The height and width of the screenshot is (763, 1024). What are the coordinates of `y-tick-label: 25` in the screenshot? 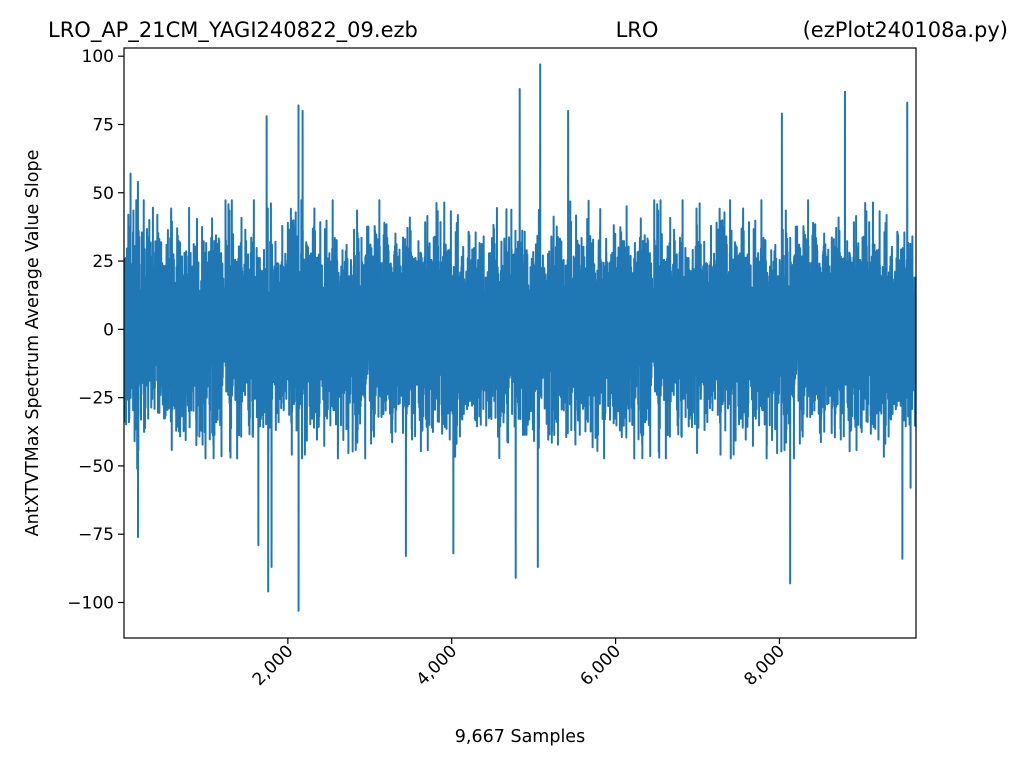 It's located at (103, 262).